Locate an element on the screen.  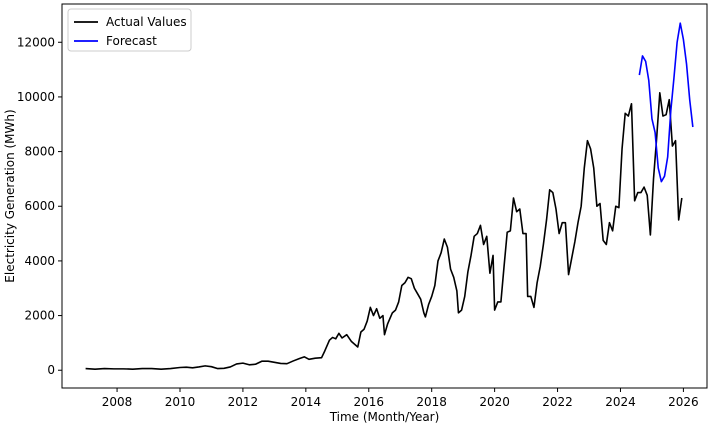
legend: Actual Values Forecast is located at coordinates (129, 30).